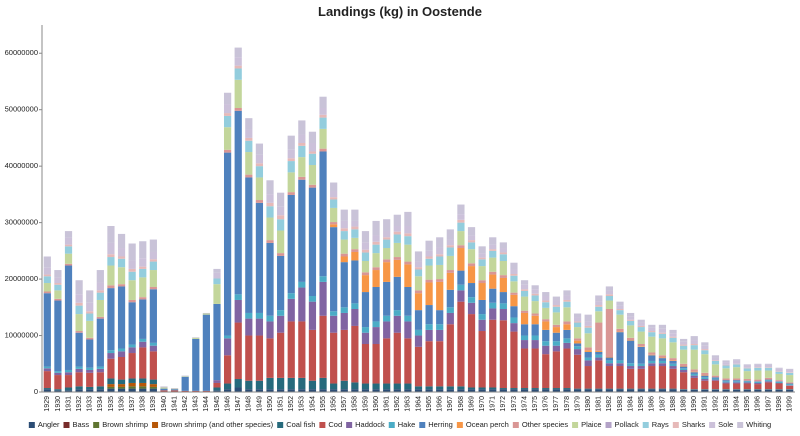  I want to click on x-tick-label: 1995, so click(747, 404).